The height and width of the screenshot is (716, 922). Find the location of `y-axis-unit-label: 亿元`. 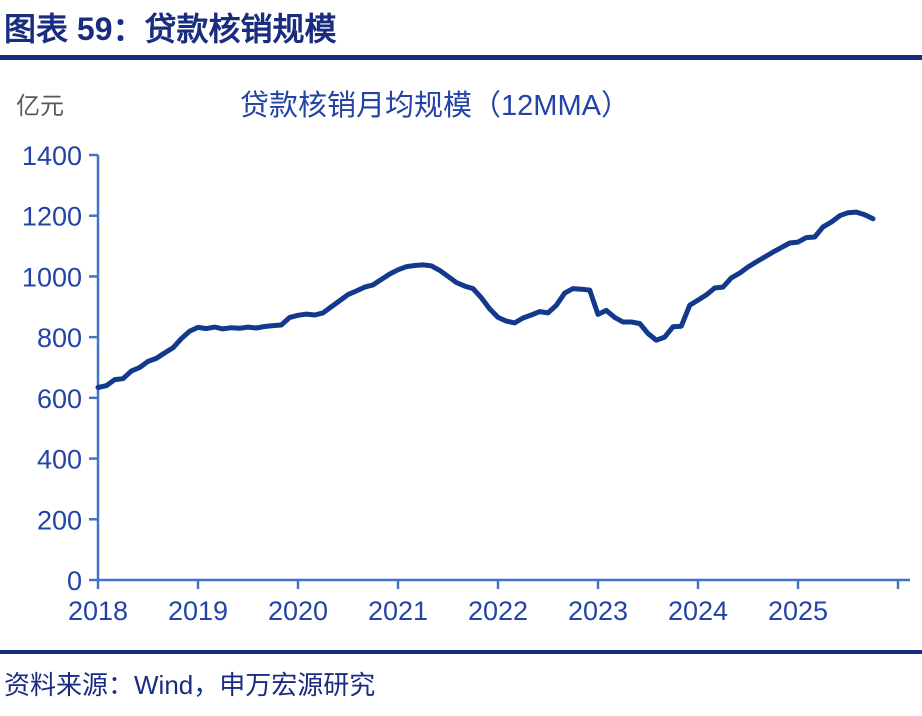

y-axis-unit-label: 亿元 is located at coordinates (40, 106).